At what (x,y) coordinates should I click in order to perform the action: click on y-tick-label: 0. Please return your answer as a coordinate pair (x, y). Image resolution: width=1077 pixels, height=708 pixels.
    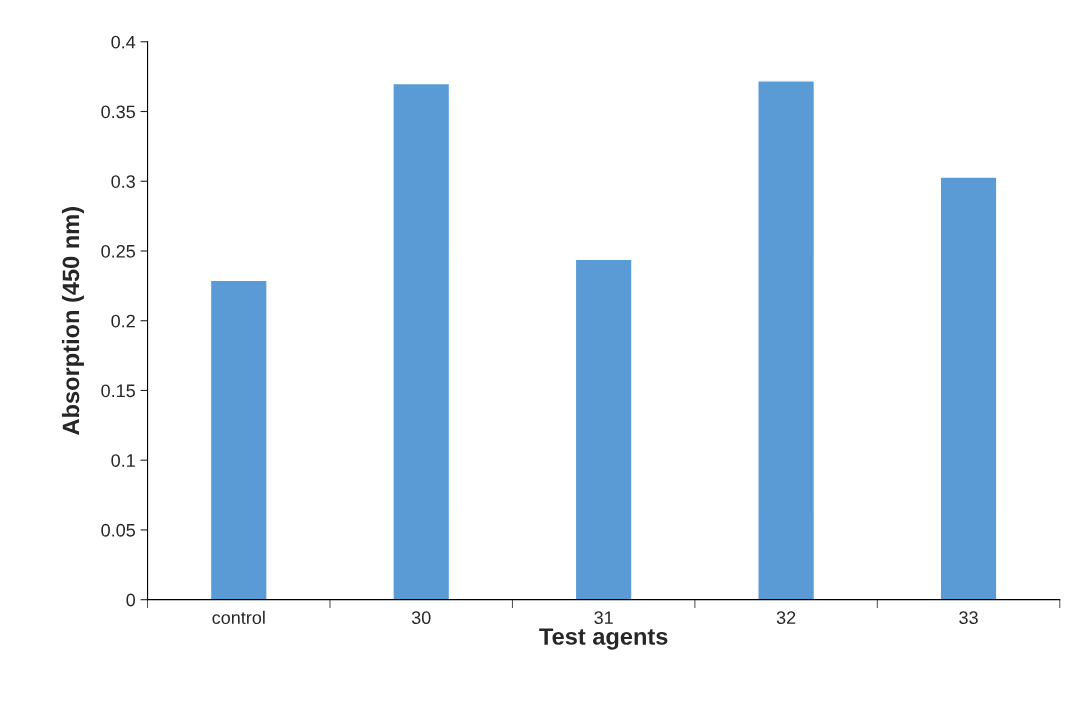
    Looking at the image, I should click on (131, 600).